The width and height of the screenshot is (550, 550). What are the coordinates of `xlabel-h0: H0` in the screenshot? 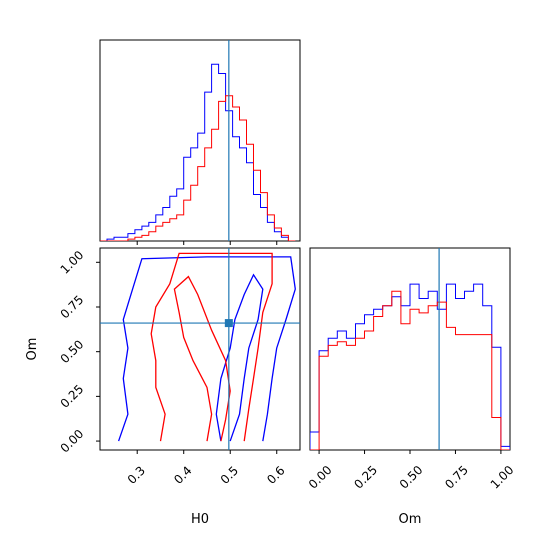 It's located at (200, 519).